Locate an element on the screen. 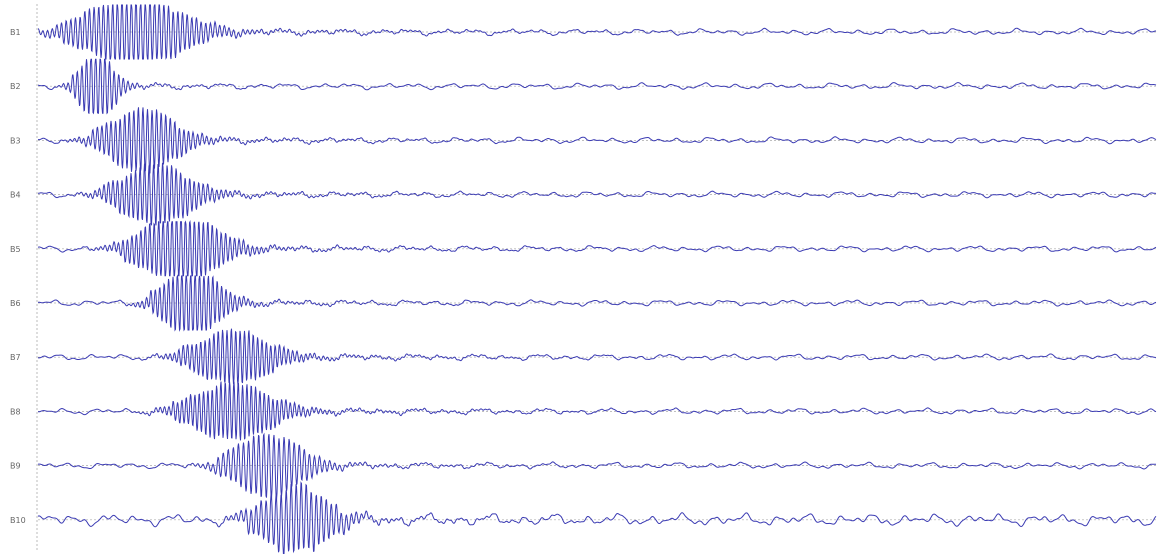 Image resolution: width=1158 pixels, height=554 pixels. trace-b2 is located at coordinates (597, 86).